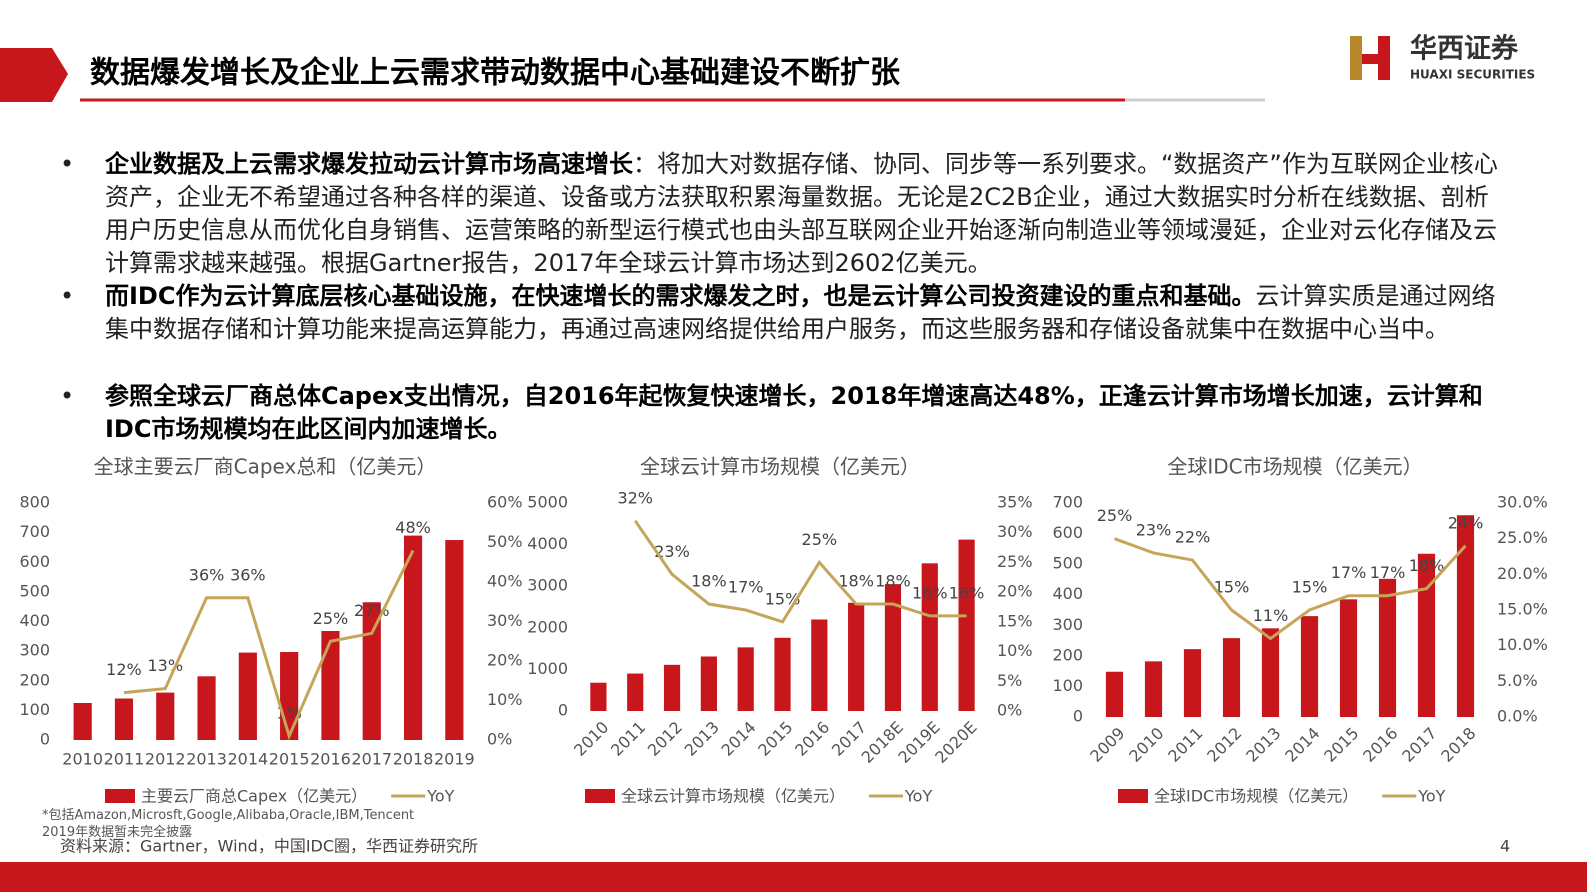 The image size is (1587, 892). I want to click on y2-tick-label: 50%, so click(505, 541).